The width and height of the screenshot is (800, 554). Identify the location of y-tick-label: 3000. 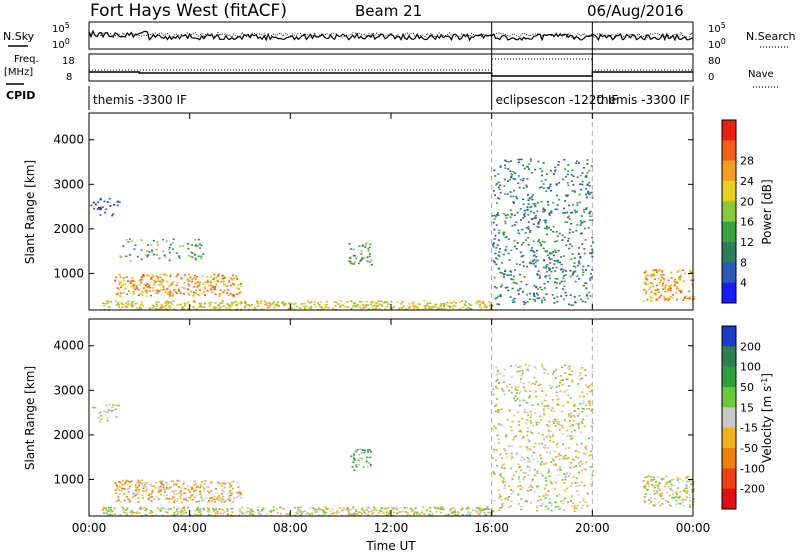
(68, 390).